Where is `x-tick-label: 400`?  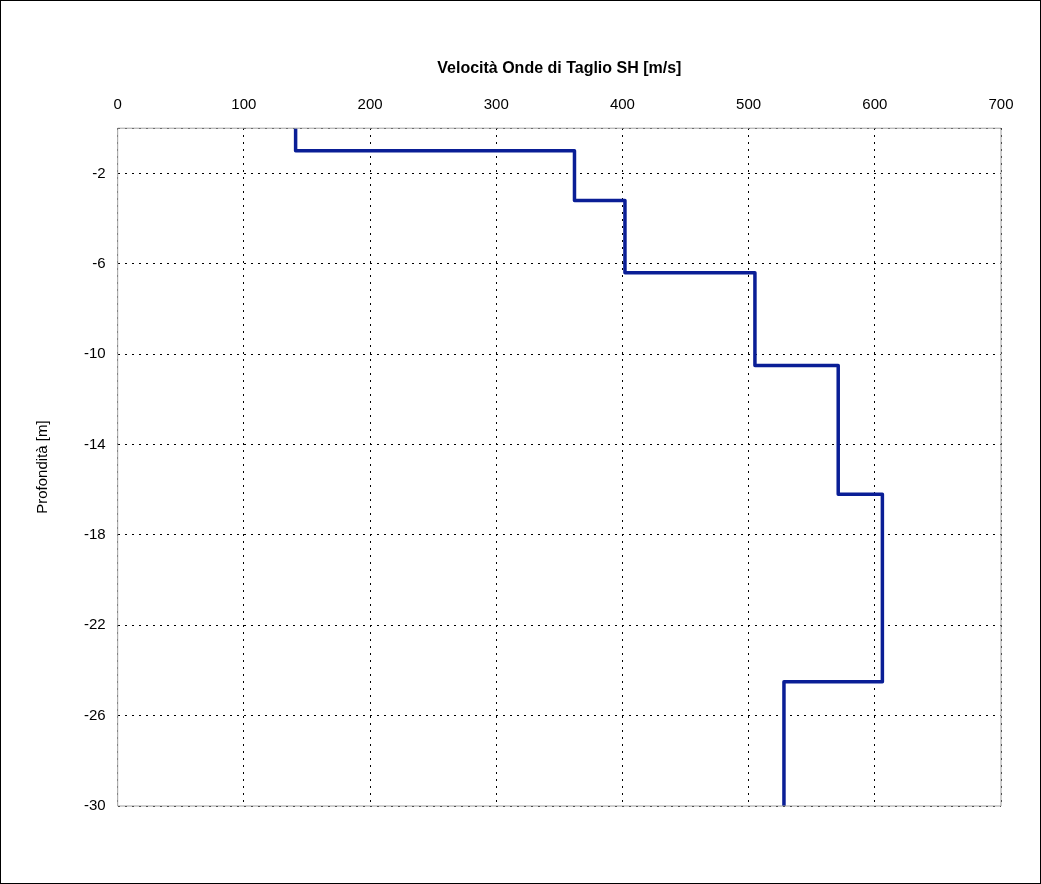
x-tick-label: 400 is located at coordinates (622, 104).